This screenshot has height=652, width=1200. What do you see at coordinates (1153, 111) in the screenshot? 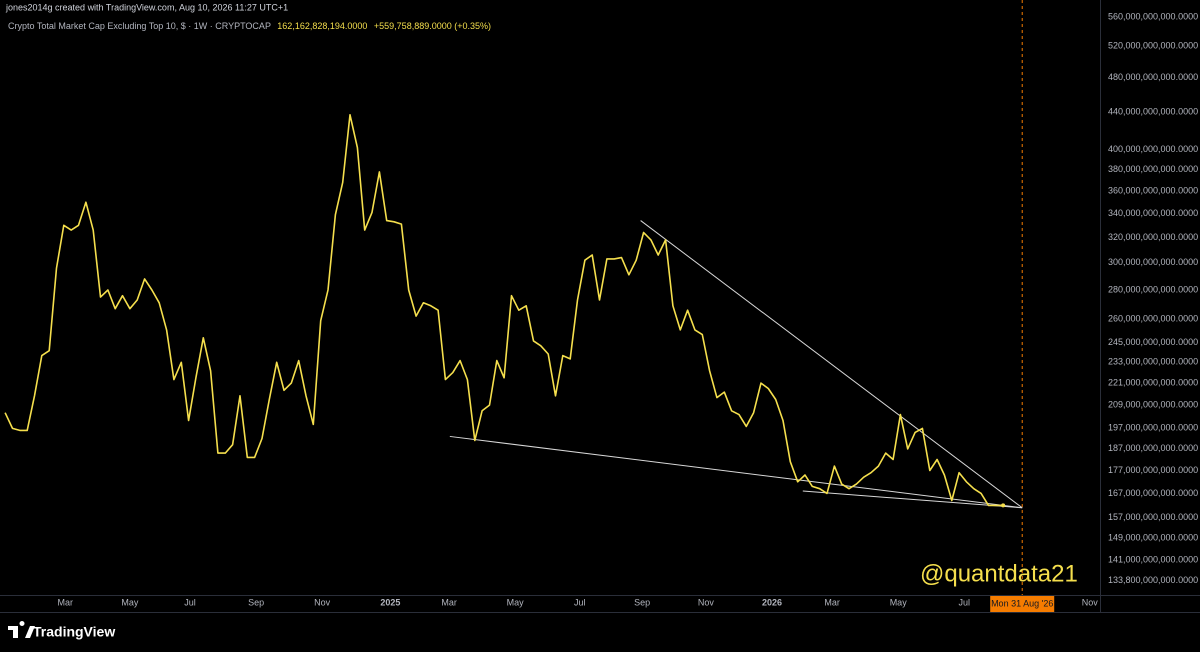
I see `y-tick-label: 440,000,000,000.0000` at bounding box center [1153, 111].